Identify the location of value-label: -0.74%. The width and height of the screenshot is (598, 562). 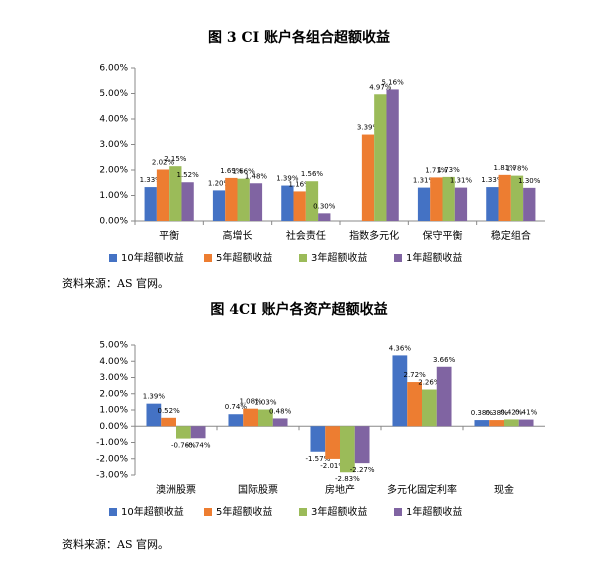
(198, 445).